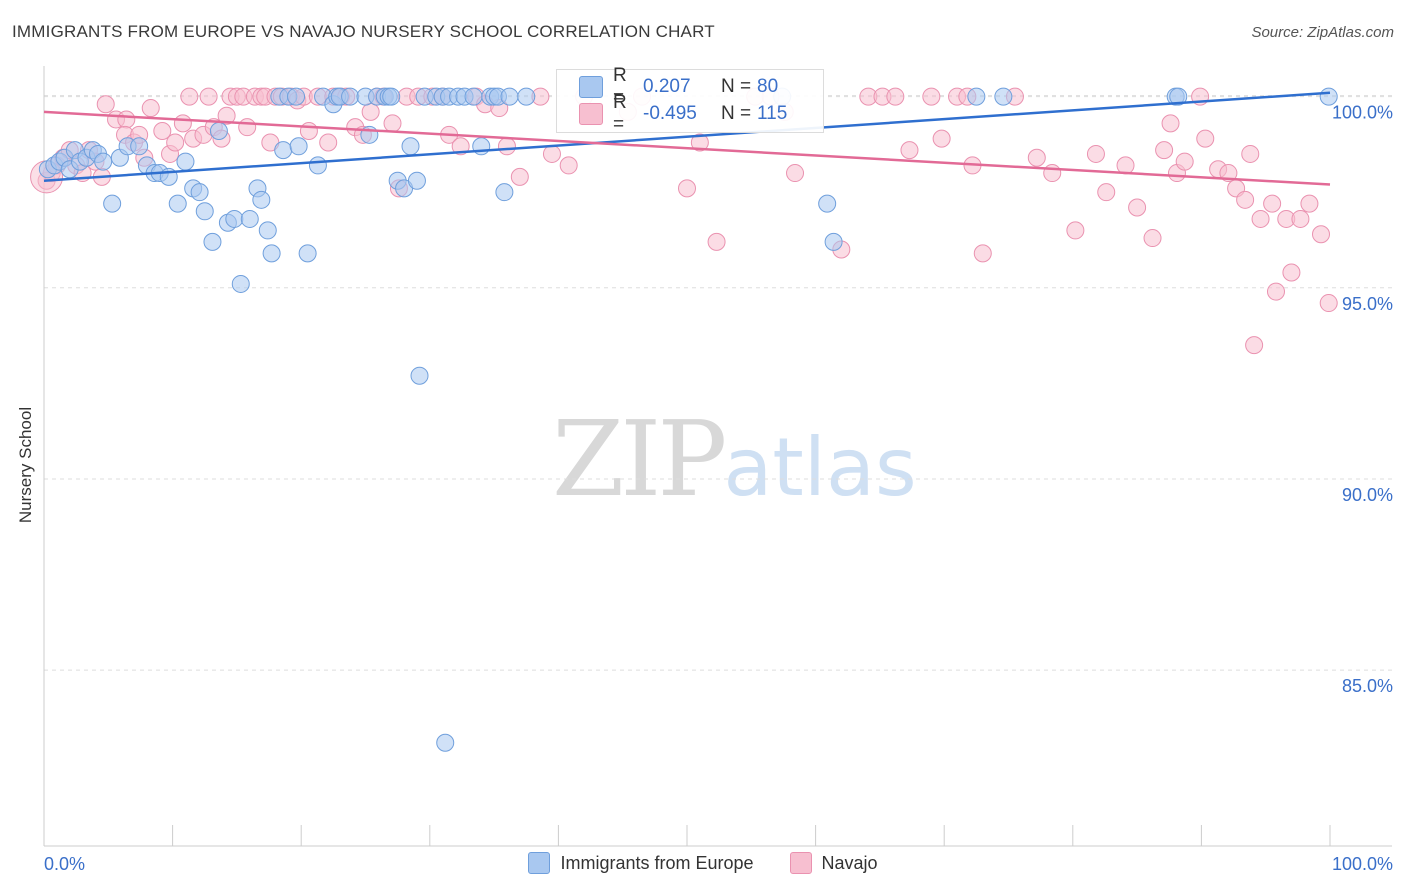  I want to click on x-tick-label: 0.0%, so click(64, 864).